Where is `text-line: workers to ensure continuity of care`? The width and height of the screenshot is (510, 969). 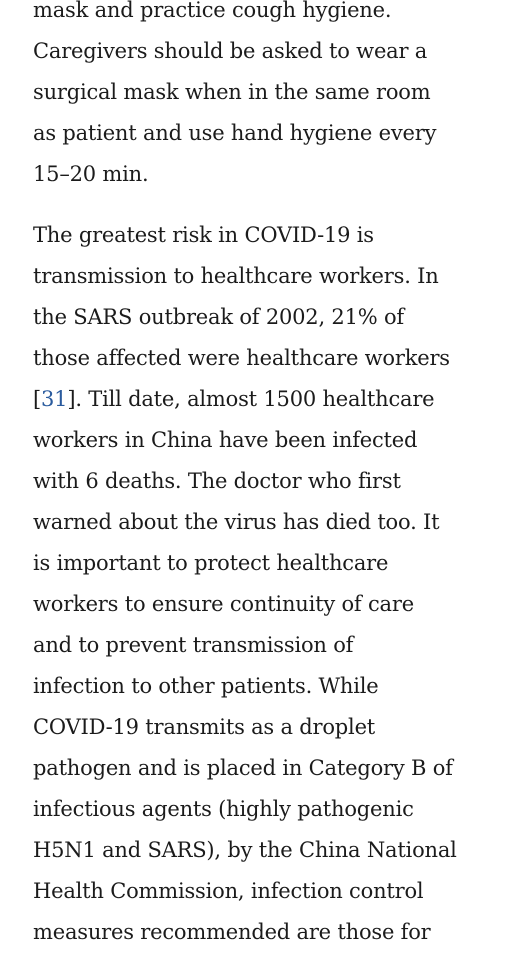
text-line: workers to ensure continuity of care is located at coordinates (223, 604).